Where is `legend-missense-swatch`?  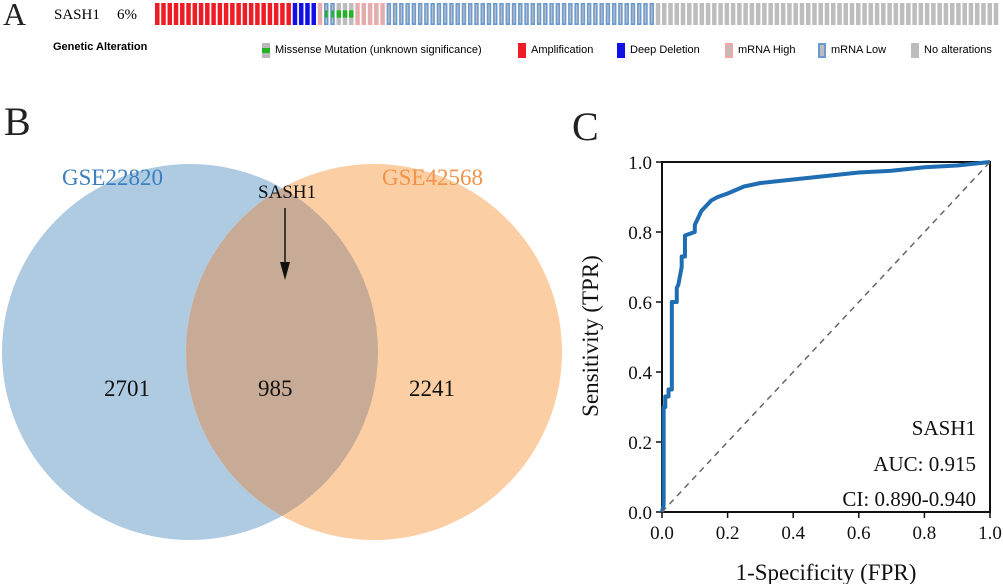
legend-missense-swatch is located at coordinates (266, 50).